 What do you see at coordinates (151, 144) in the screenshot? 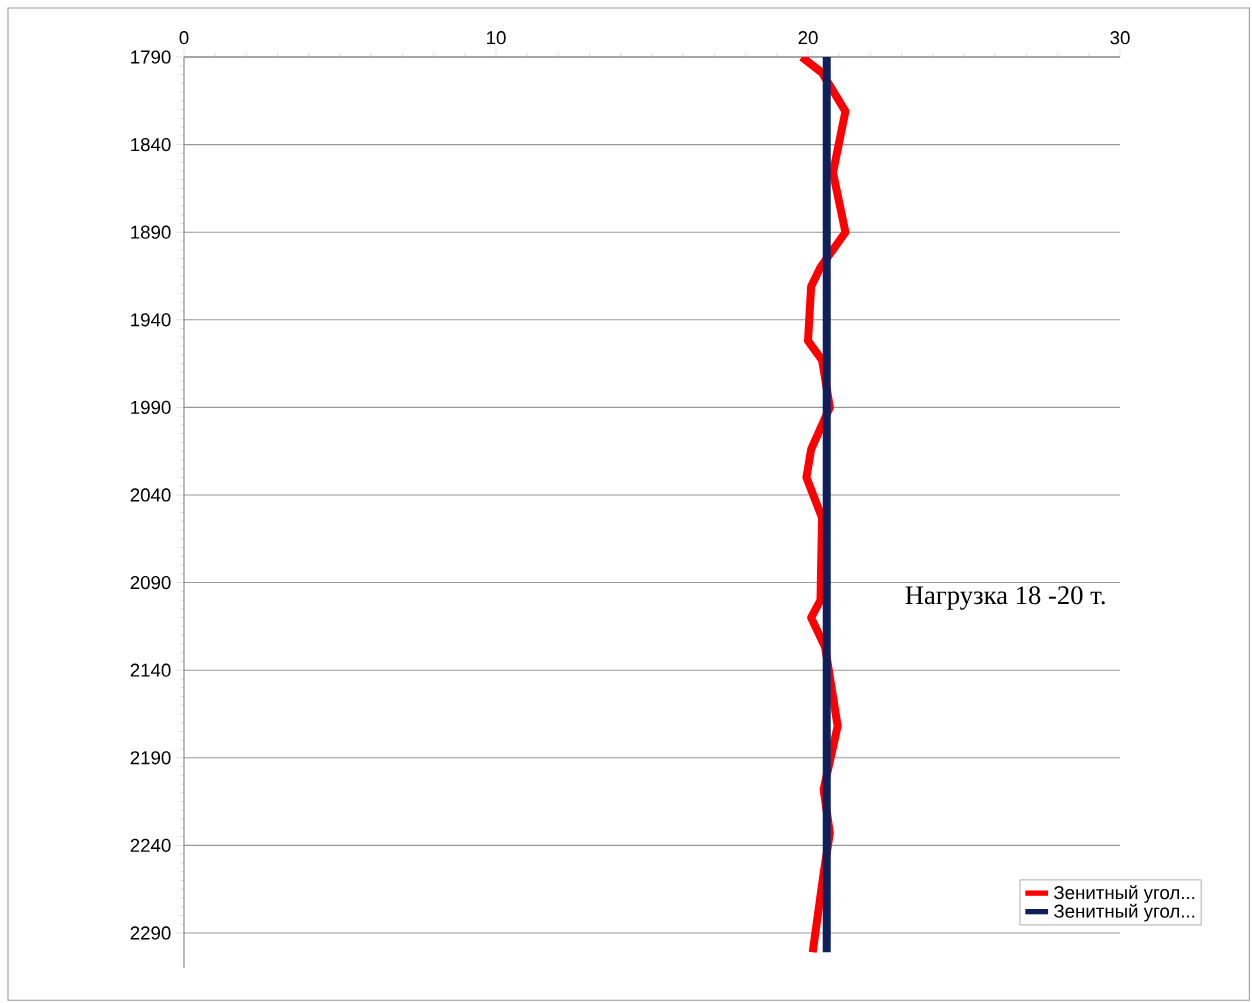
I see `y-tick-label: 1840` at bounding box center [151, 144].